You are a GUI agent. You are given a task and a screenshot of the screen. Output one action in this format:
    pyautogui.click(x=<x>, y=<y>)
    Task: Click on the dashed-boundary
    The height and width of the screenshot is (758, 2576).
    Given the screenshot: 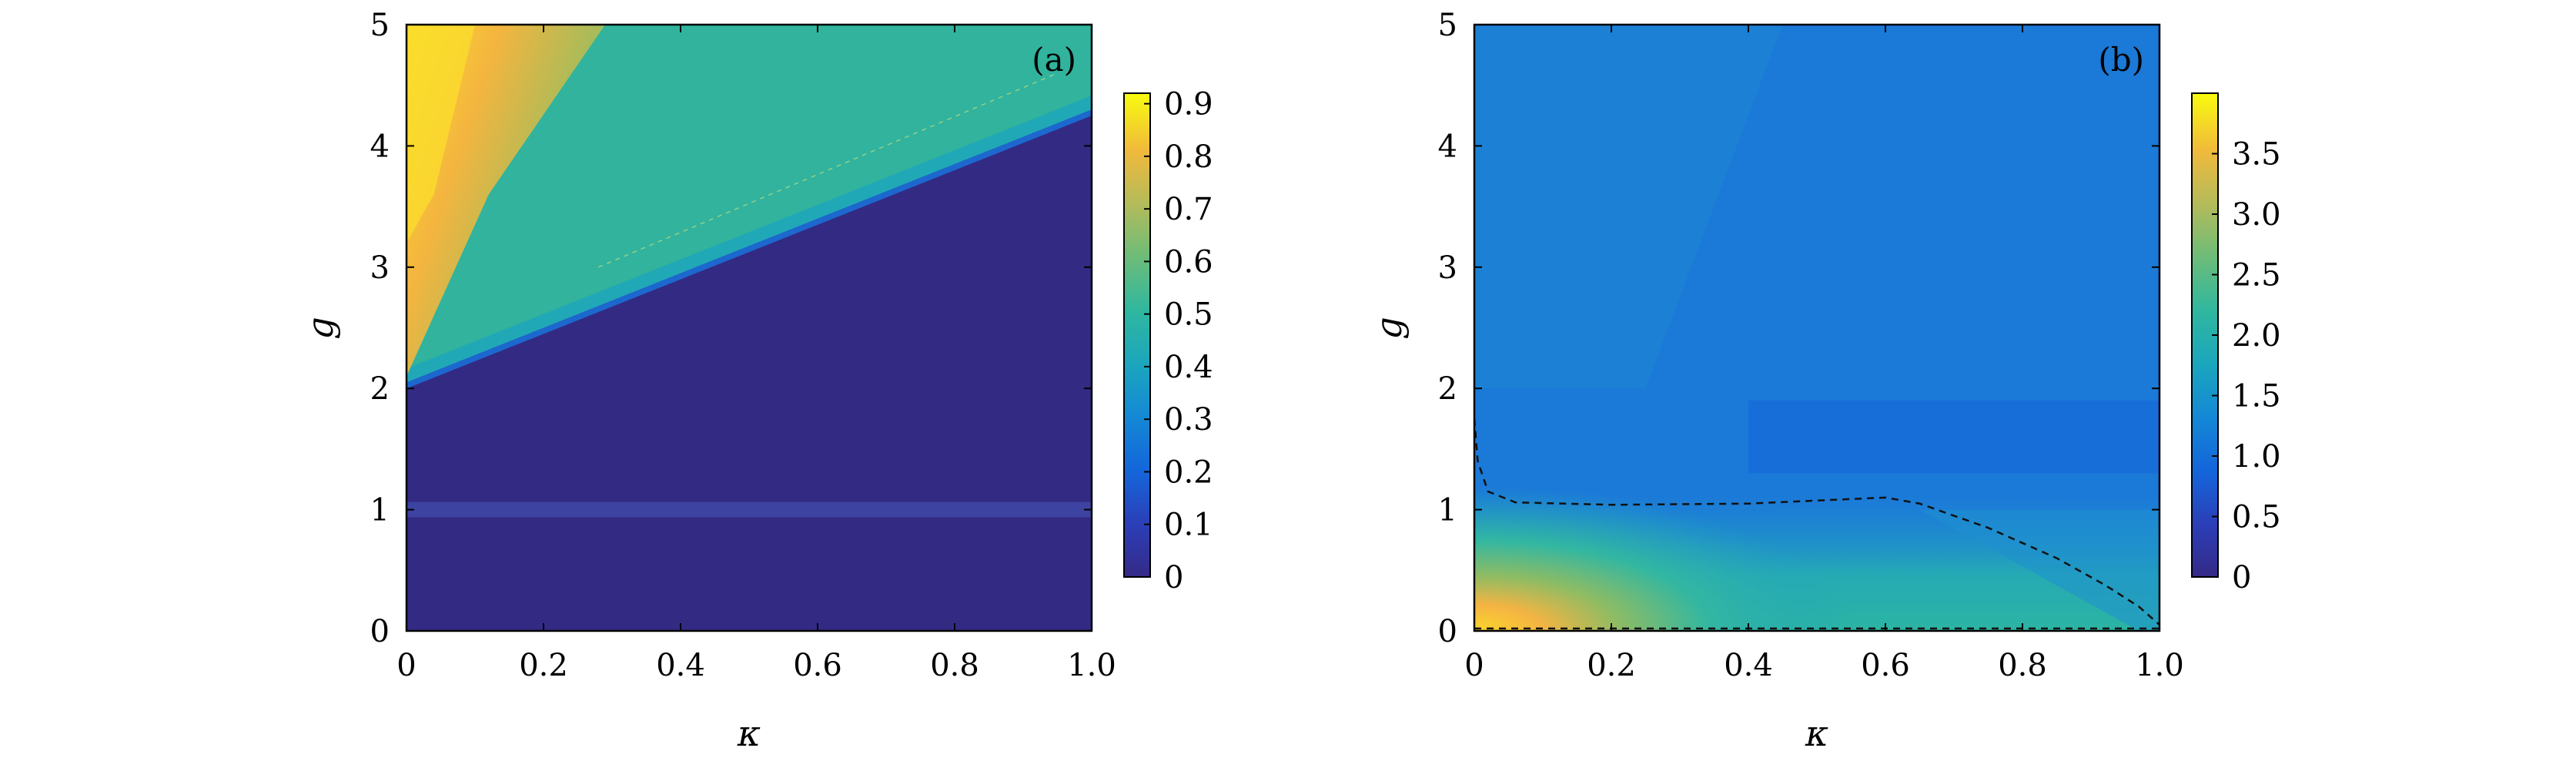 What is the action you would take?
    pyautogui.click(x=1817, y=522)
    